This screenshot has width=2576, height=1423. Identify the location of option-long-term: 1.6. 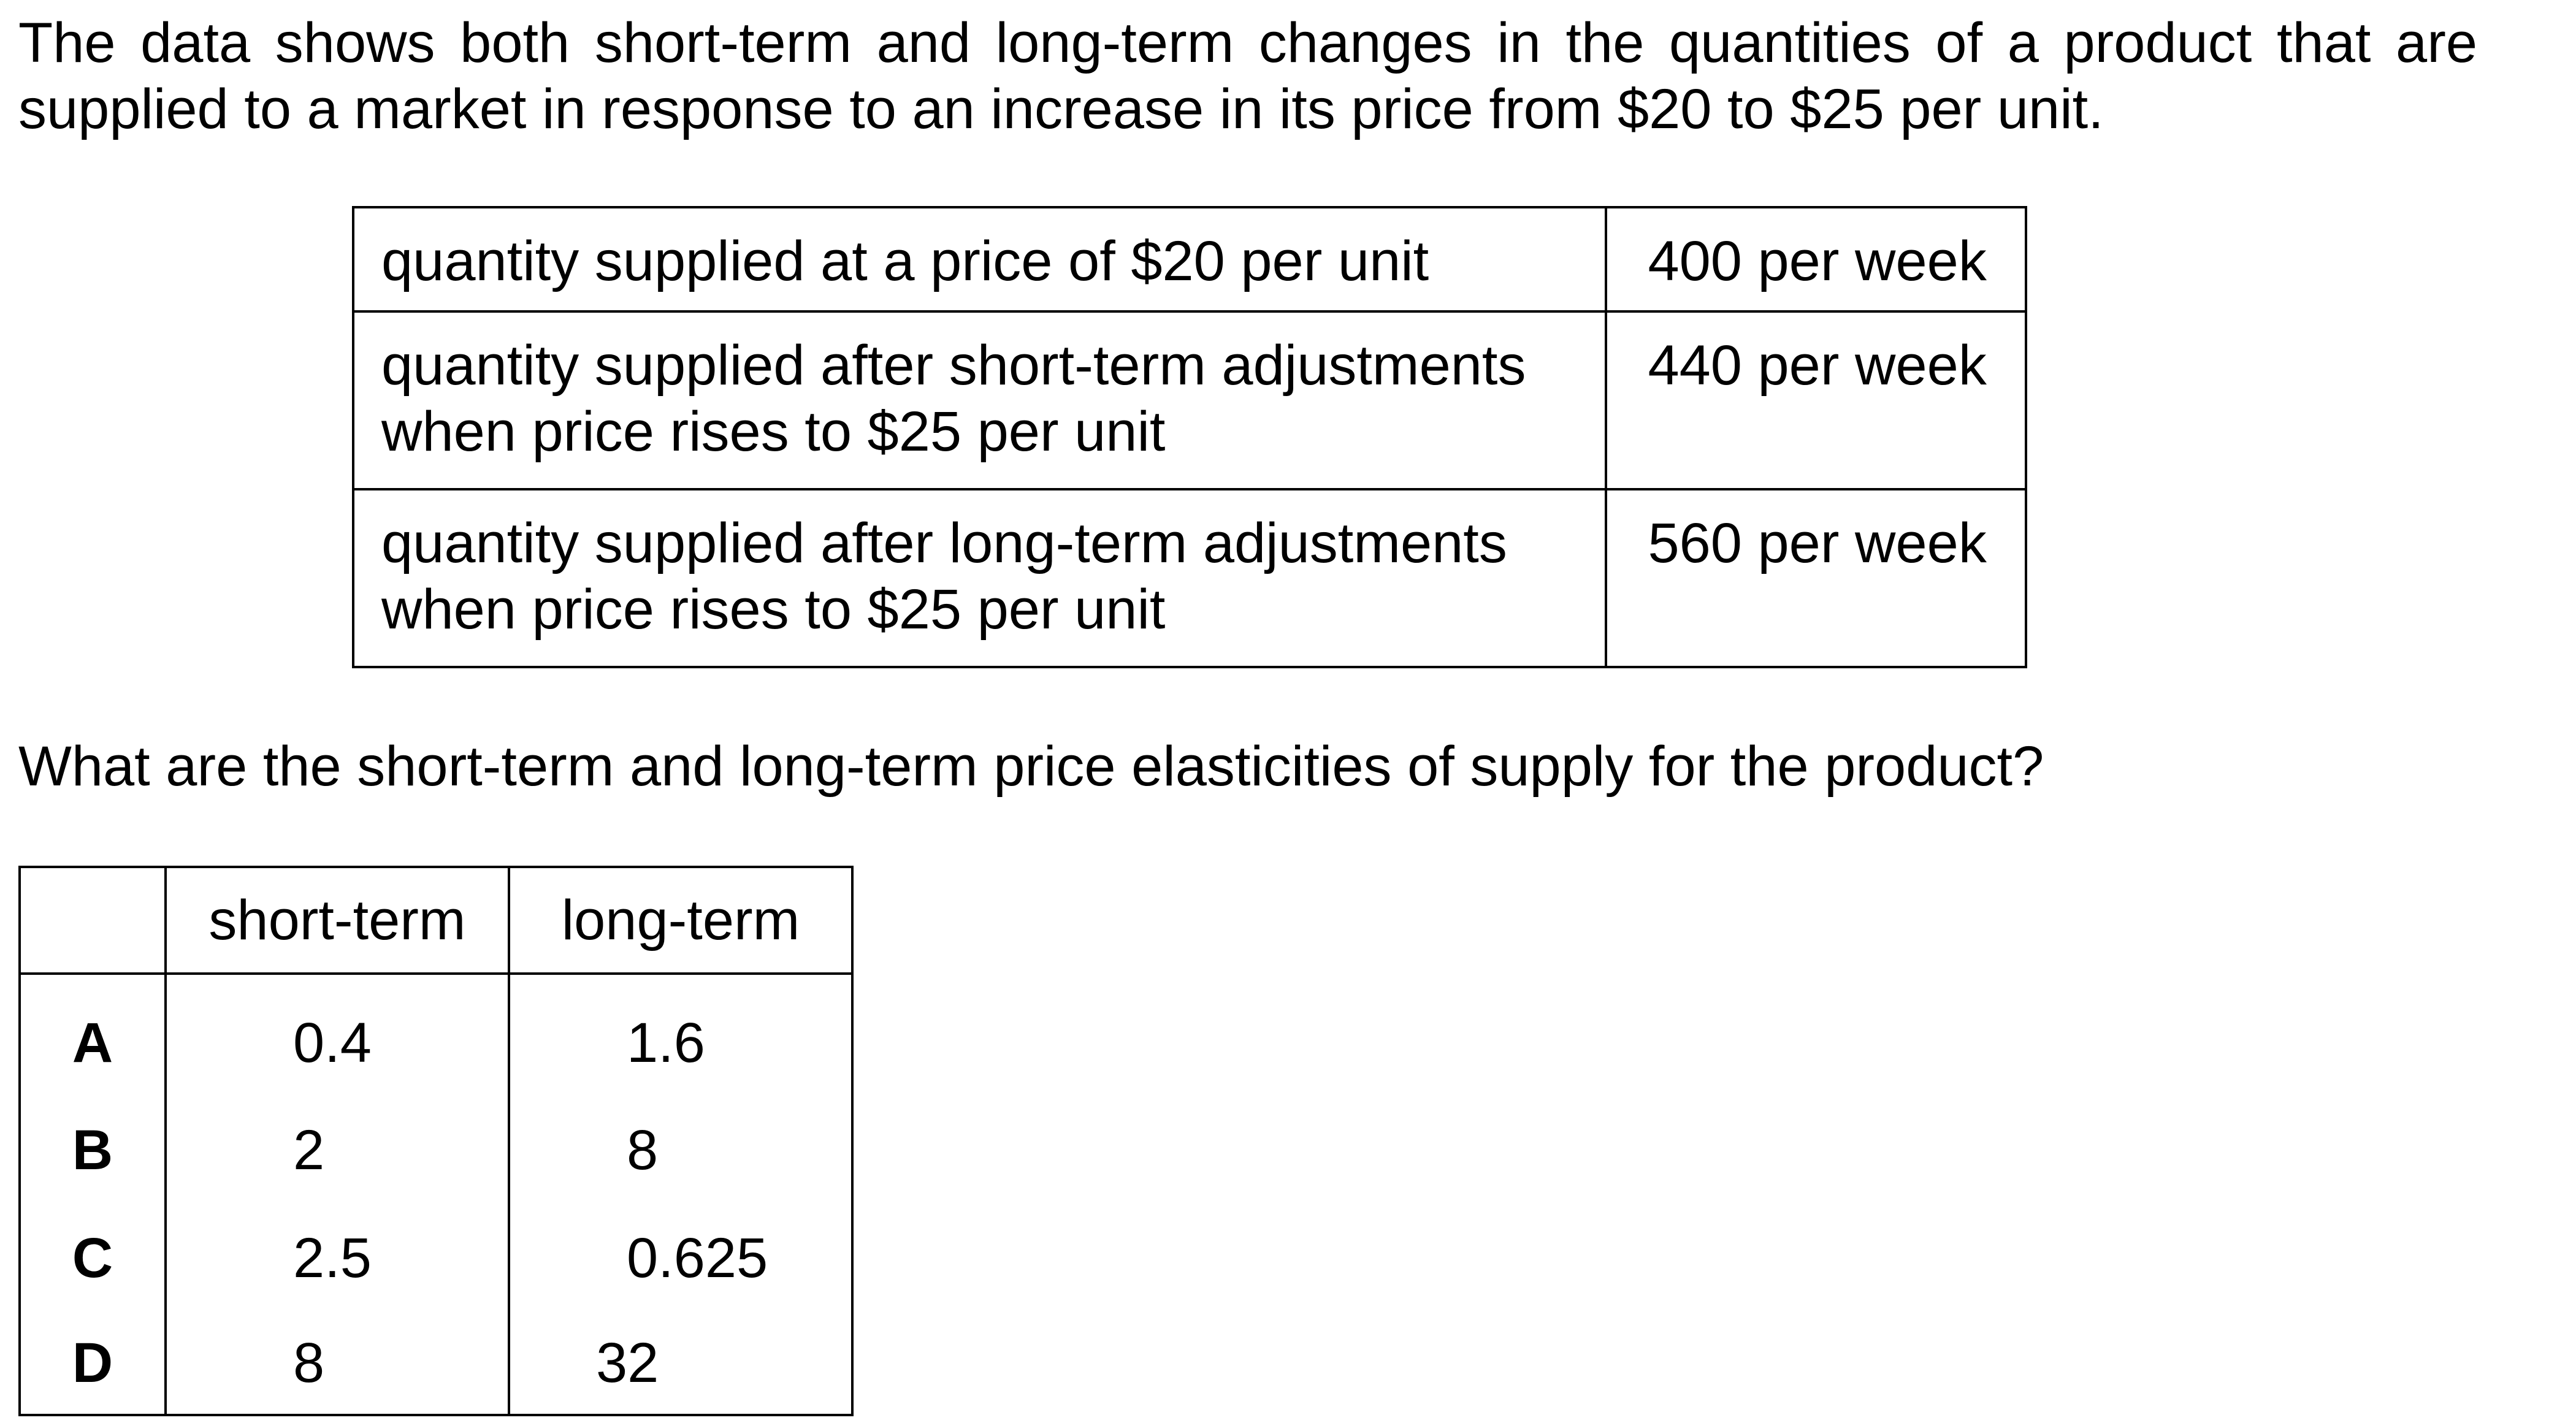
(681, 1035).